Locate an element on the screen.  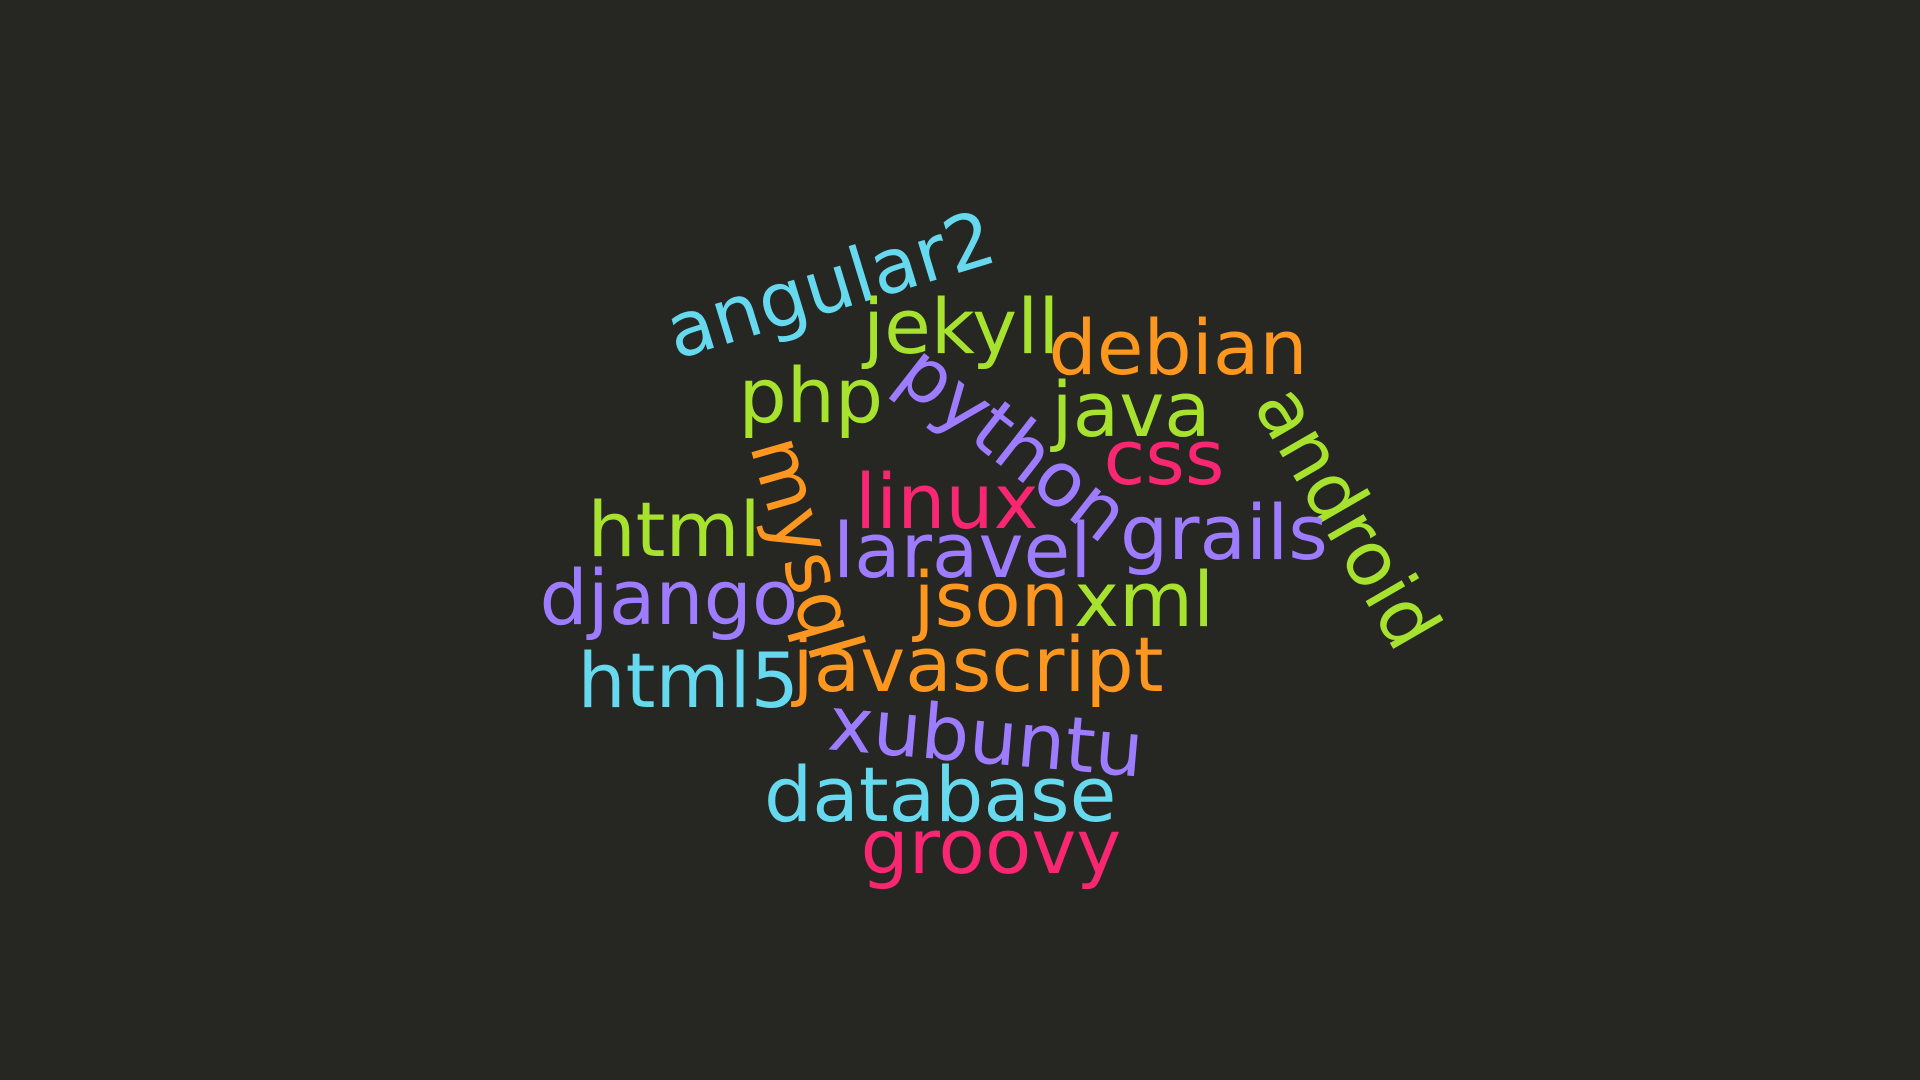
word-java: java is located at coordinates (1131, 409).